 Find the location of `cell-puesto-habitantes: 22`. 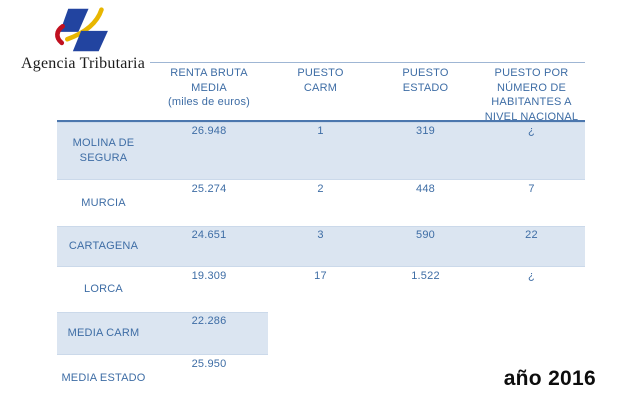

cell-puesto-habitantes: 22 is located at coordinates (531, 235).